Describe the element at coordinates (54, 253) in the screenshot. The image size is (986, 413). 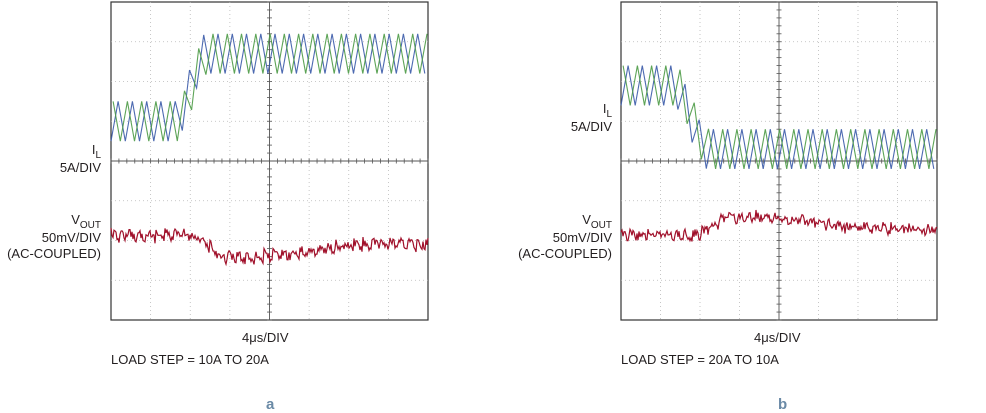
I see `vout-coupling-a: (AC-COUPLED)` at that location.